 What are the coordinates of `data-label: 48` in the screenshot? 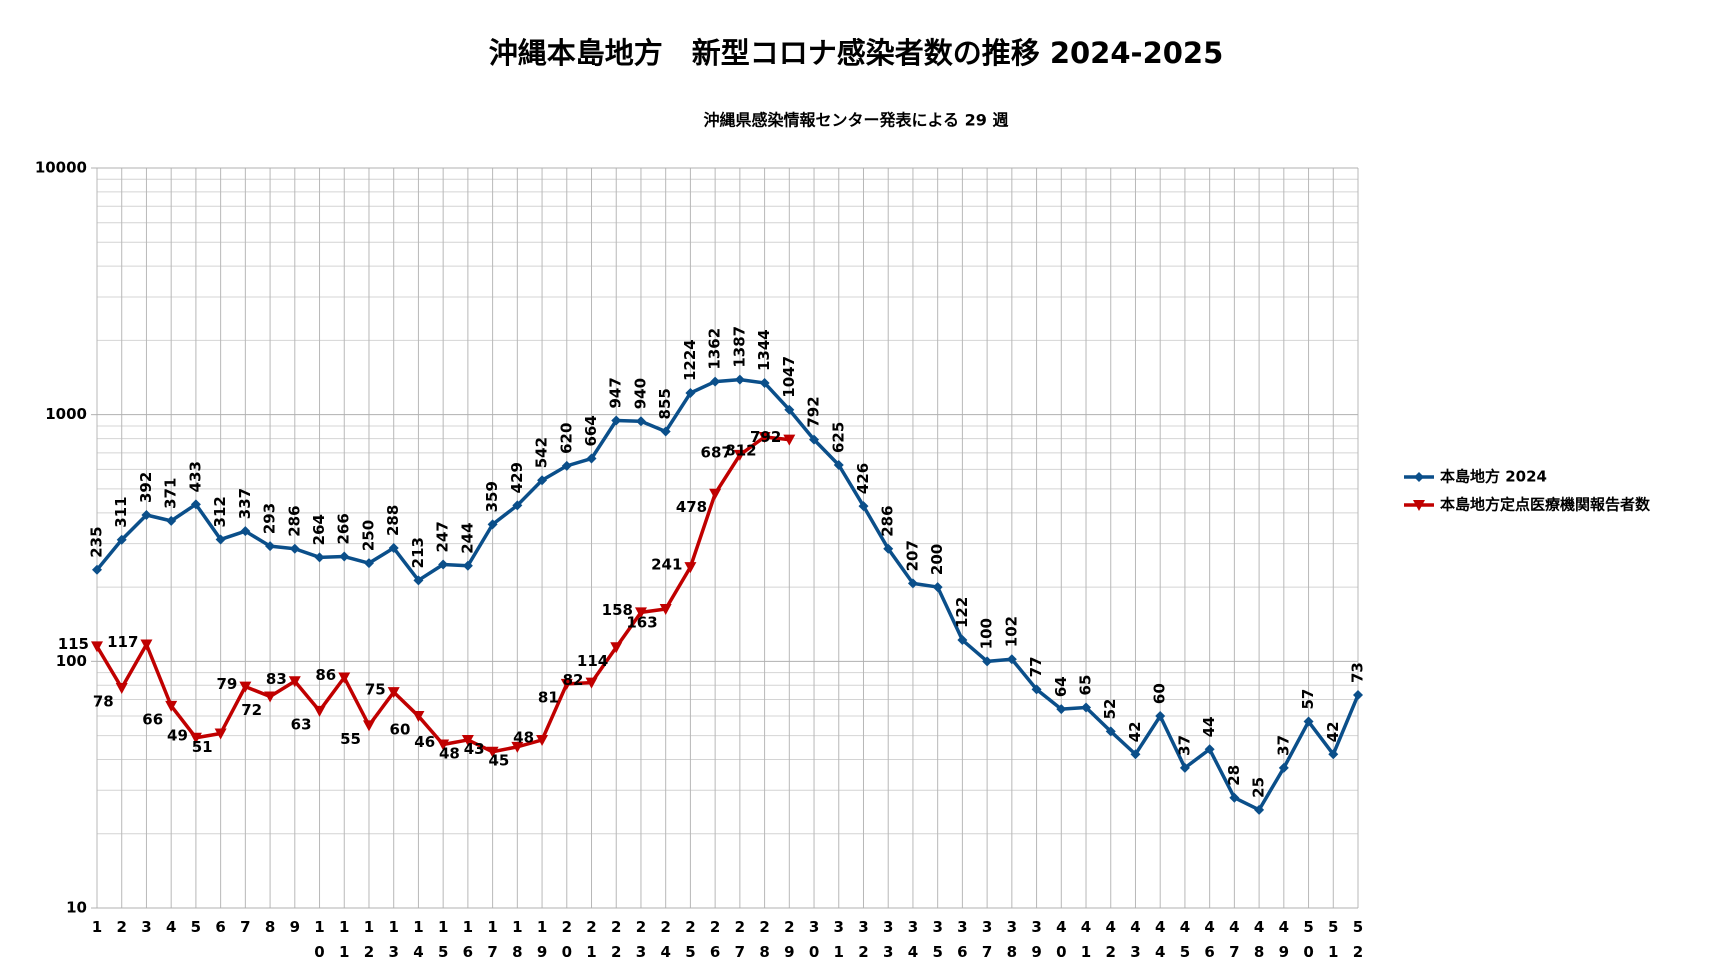 It's located at (523, 737).